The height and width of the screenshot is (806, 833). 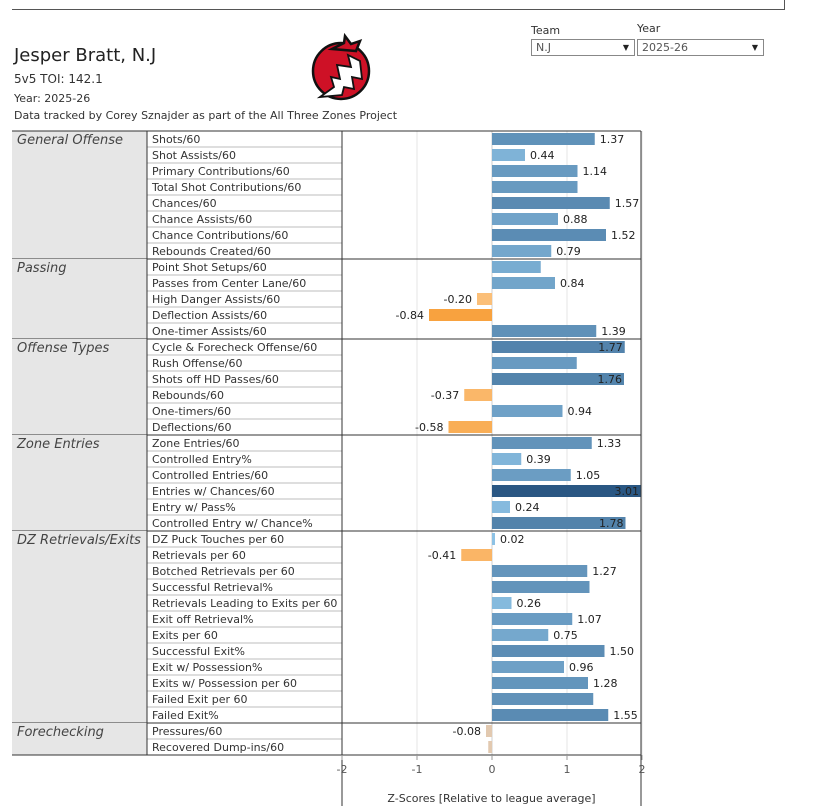 What do you see at coordinates (176, 139) in the screenshot?
I see `metric-label: Shots/60` at bounding box center [176, 139].